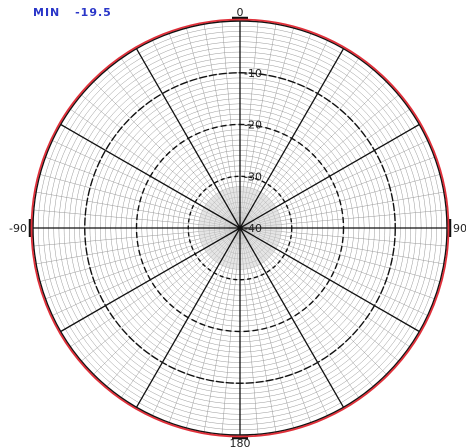  Describe the element at coordinates (459, 228) in the screenshot. I see `angle-label-90: 90` at that location.